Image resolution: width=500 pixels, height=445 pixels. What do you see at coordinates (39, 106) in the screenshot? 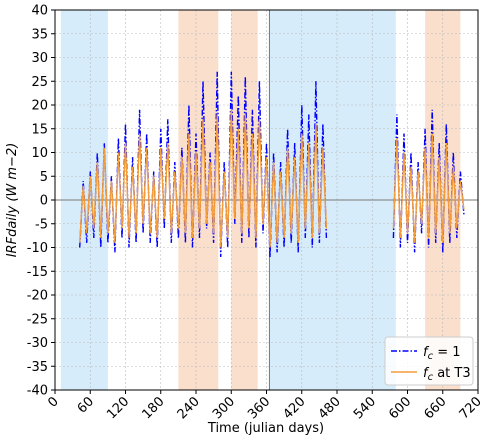
I see `y-tick-label: 20` at bounding box center [39, 106].